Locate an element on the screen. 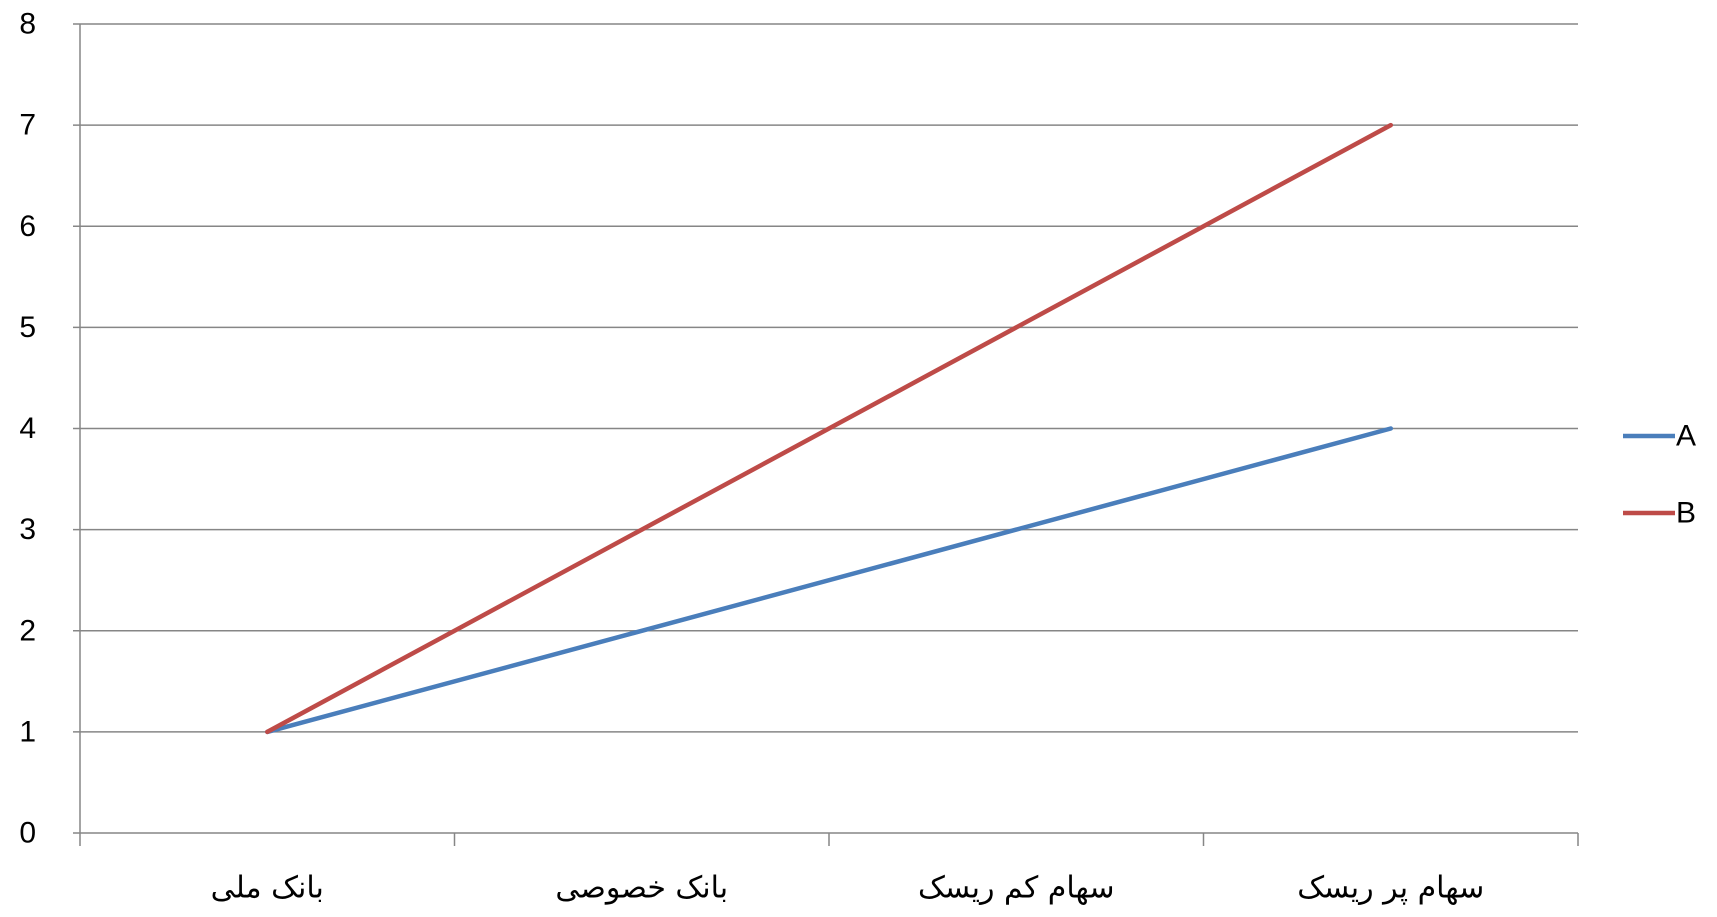 The height and width of the screenshot is (917, 1717). y-tick-labels: 0 1 2 3 4 5 6 7 8 is located at coordinates (27, 429).